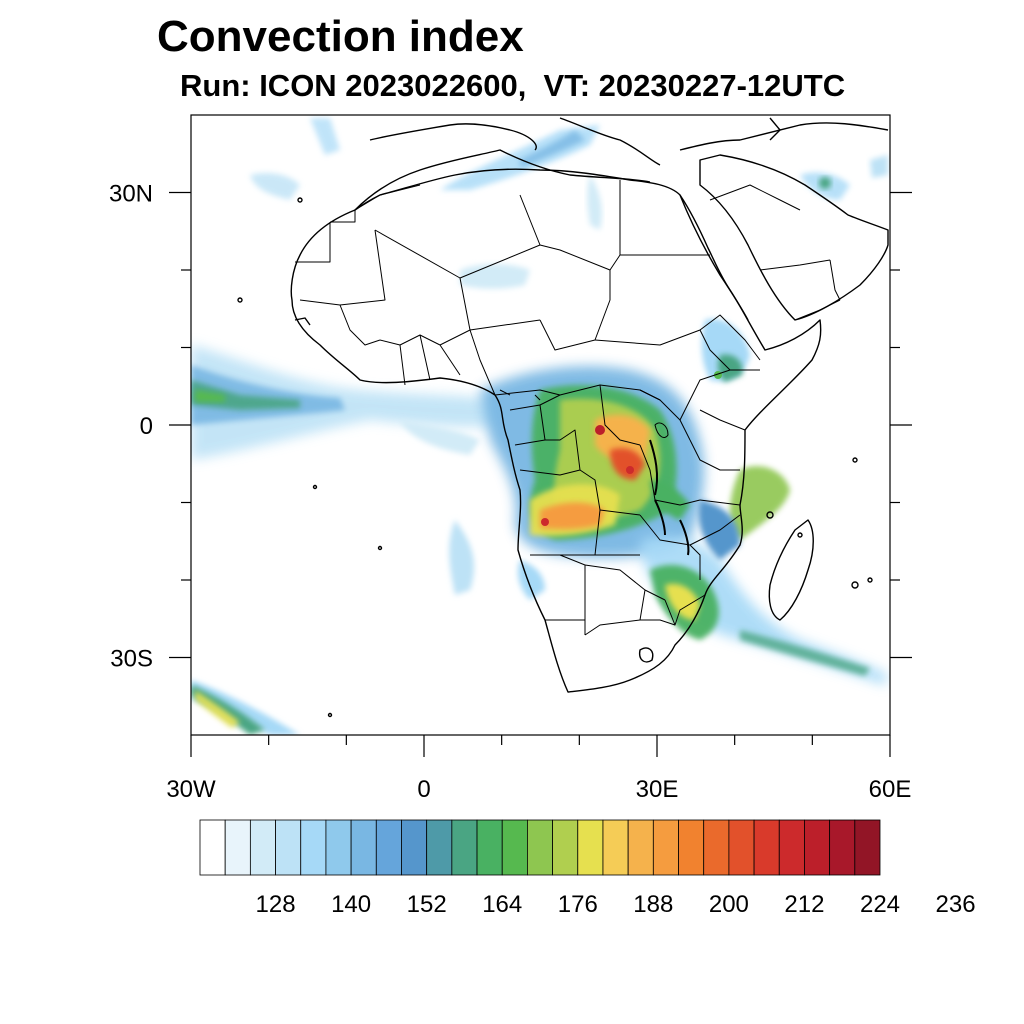 The height and width of the screenshot is (1024, 1024). I want to click on colorbar-label: 140, so click(351, 904).